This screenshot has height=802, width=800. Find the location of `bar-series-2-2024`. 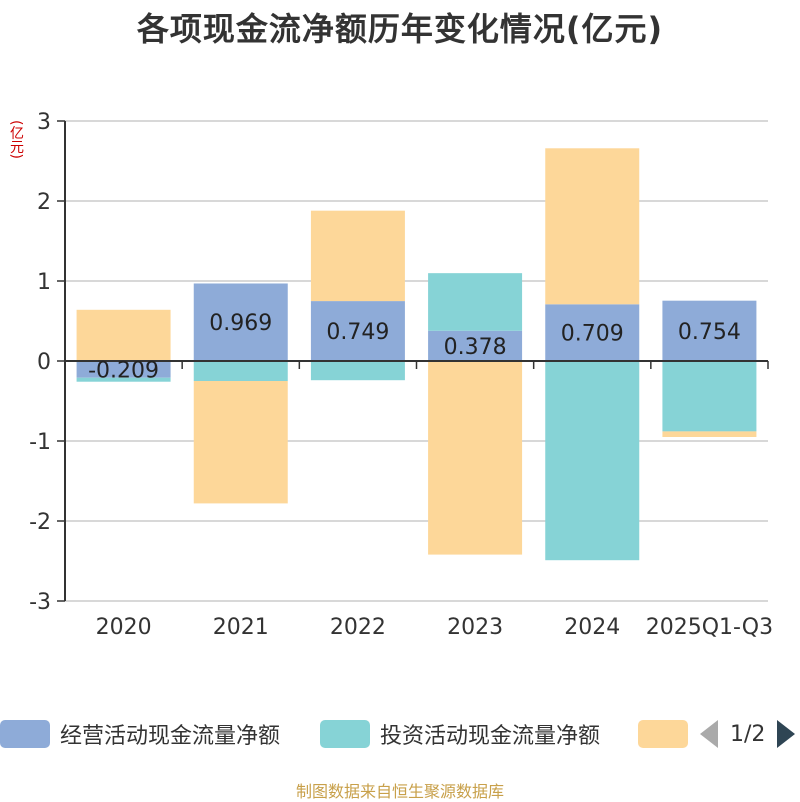

bar-series-2-2024 is located at coordinates (592, 226).